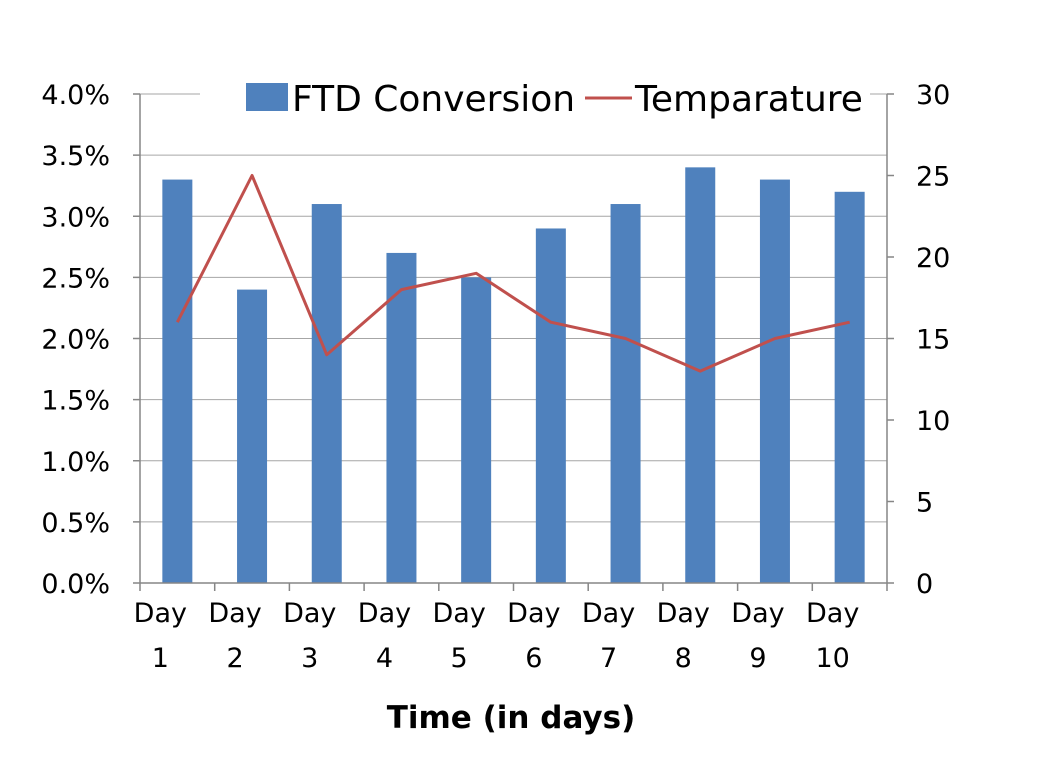 The height and width of the screenshot is (759, 1059). What do you see at coordinates (511, 718) in the screenshot?
I see `x-axis-title: Time (in days)` at bounding box center [511, 718].